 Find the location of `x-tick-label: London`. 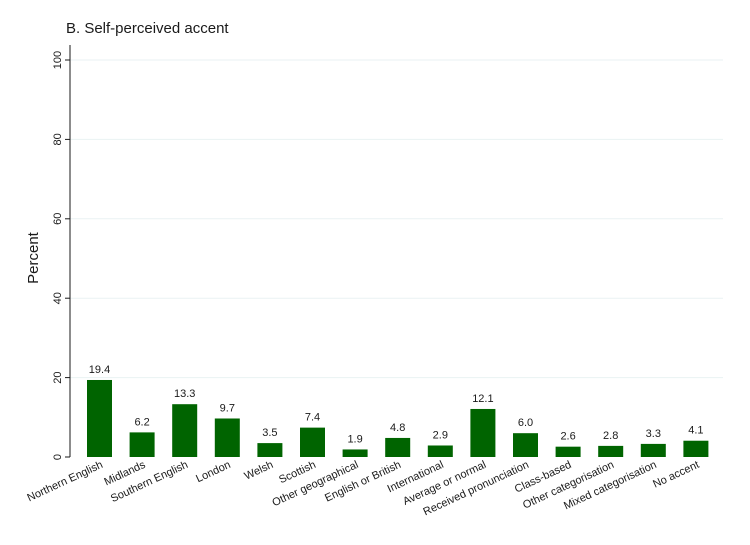

x-tick-label: London is located at coordinates (213, 472).